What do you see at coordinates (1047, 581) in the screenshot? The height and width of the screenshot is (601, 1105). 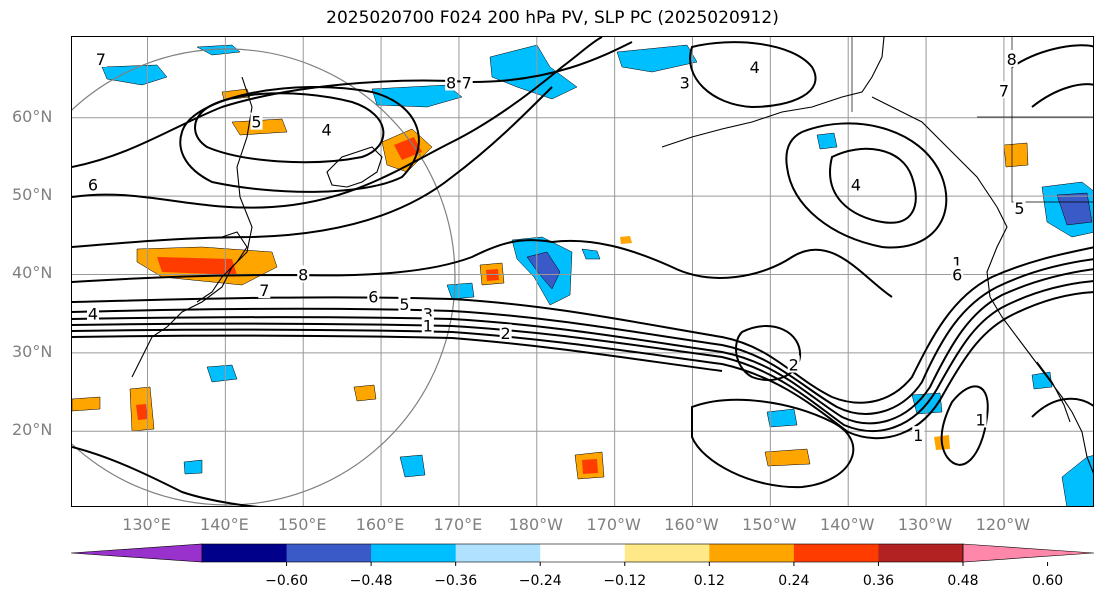 I see `colorbar-tick-label: 0.60` at bounding box center [1047, 581].